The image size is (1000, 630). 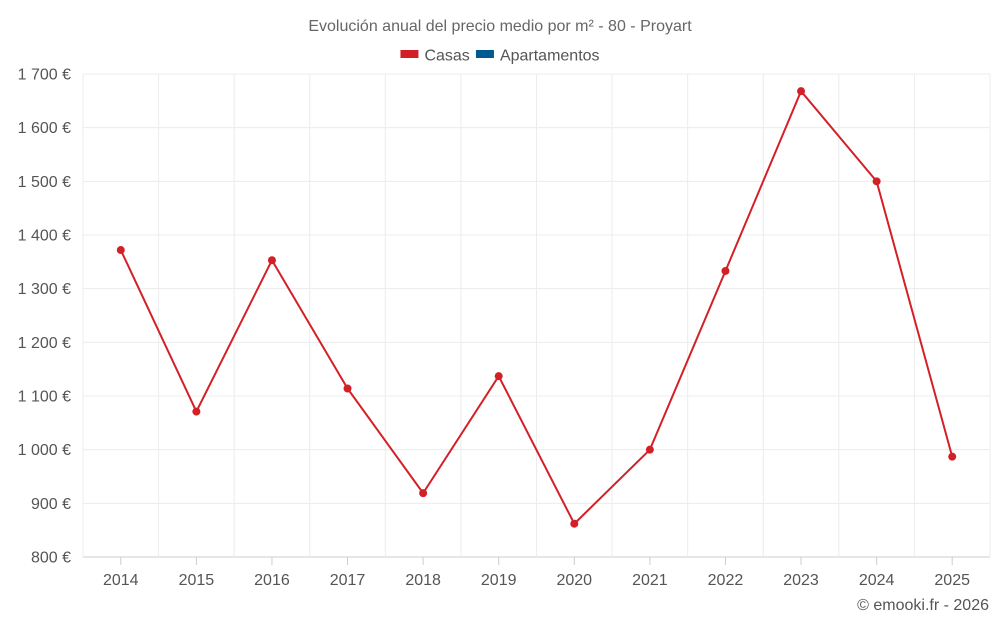 What do you see at coordinates (121, 580) in the screenshot?
I see `x-tick-label: 2014` at bounding box center [121, 580].